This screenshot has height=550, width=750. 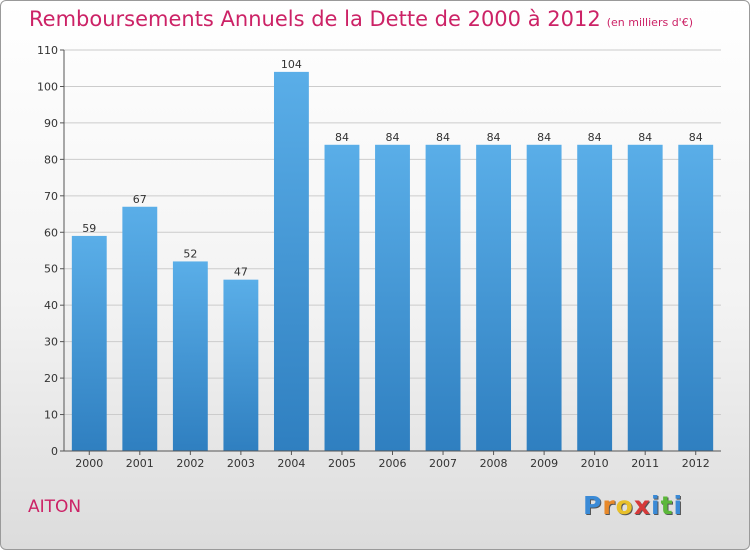 I want to click on data-label-2003: 47, so click(x=241, y=272).